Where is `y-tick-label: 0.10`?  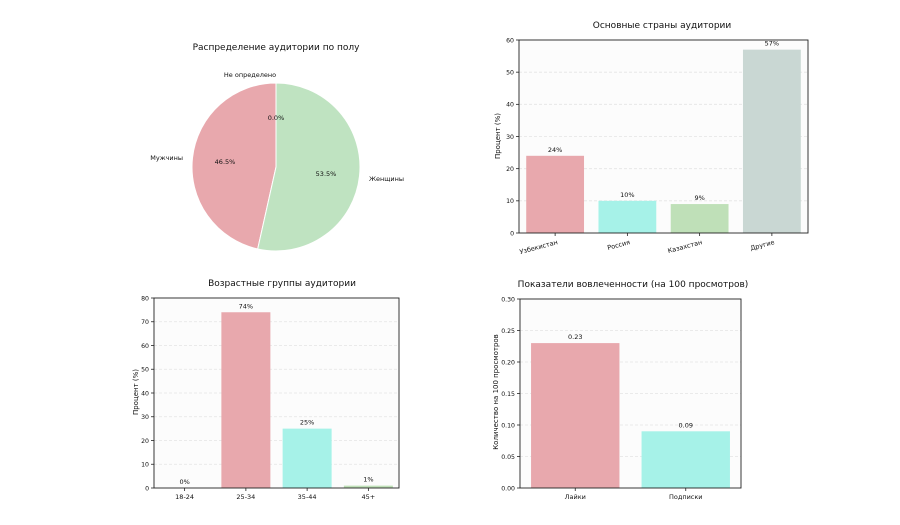
y-tick-label: 0.10 is located at coordinates (508, 425).